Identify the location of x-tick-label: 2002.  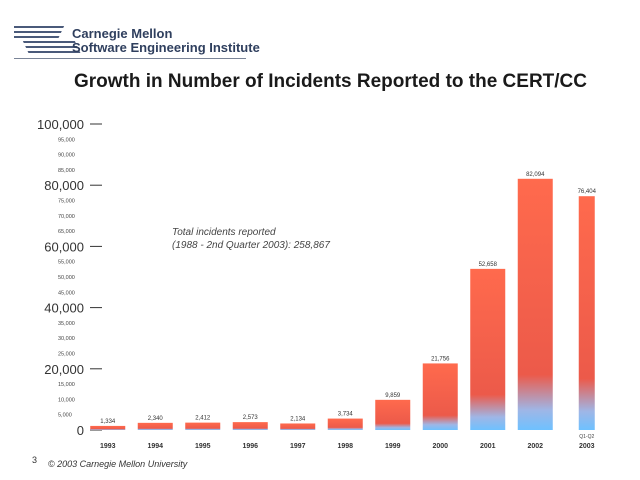
(535, 446).